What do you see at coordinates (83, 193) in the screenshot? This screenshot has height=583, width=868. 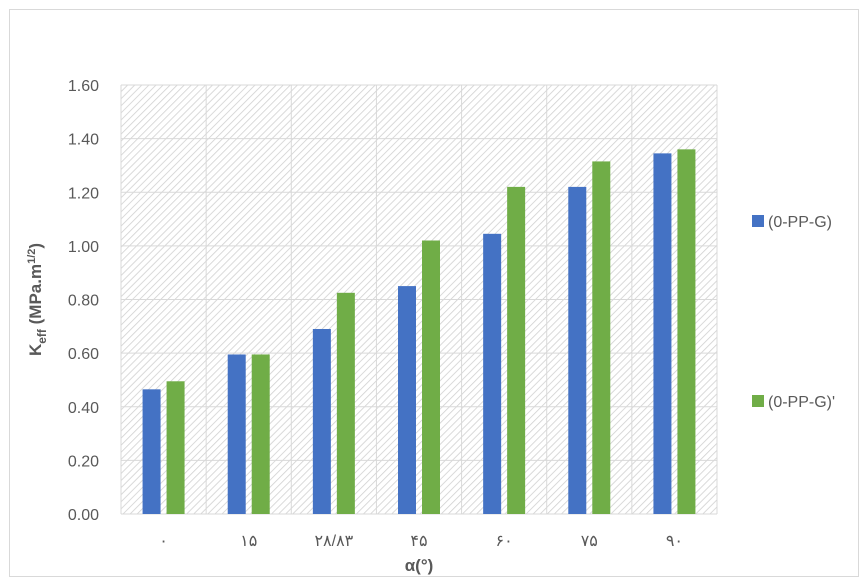 I see `y-tick-label: 1.20` at bounding box center [83, 193].